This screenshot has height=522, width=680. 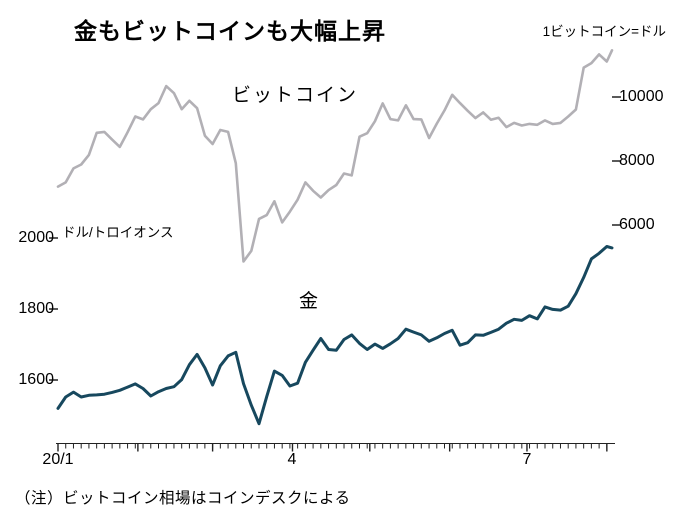 What do you see at coordinates (58, 459) in the screenshot?
I see `x-axis-tick-jan: 20/1` at bounding box center [58, 459].